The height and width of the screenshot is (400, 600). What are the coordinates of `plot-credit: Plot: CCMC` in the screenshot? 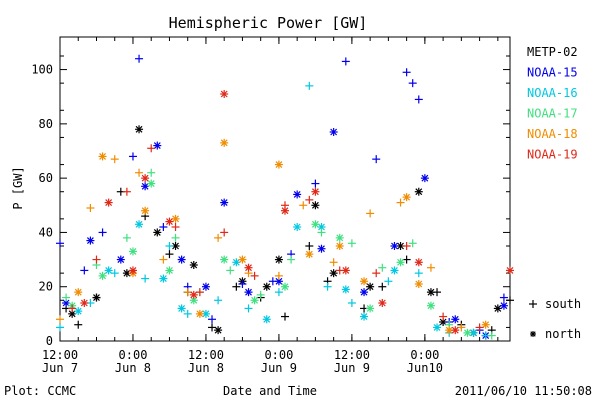 It's located at (40, 391).